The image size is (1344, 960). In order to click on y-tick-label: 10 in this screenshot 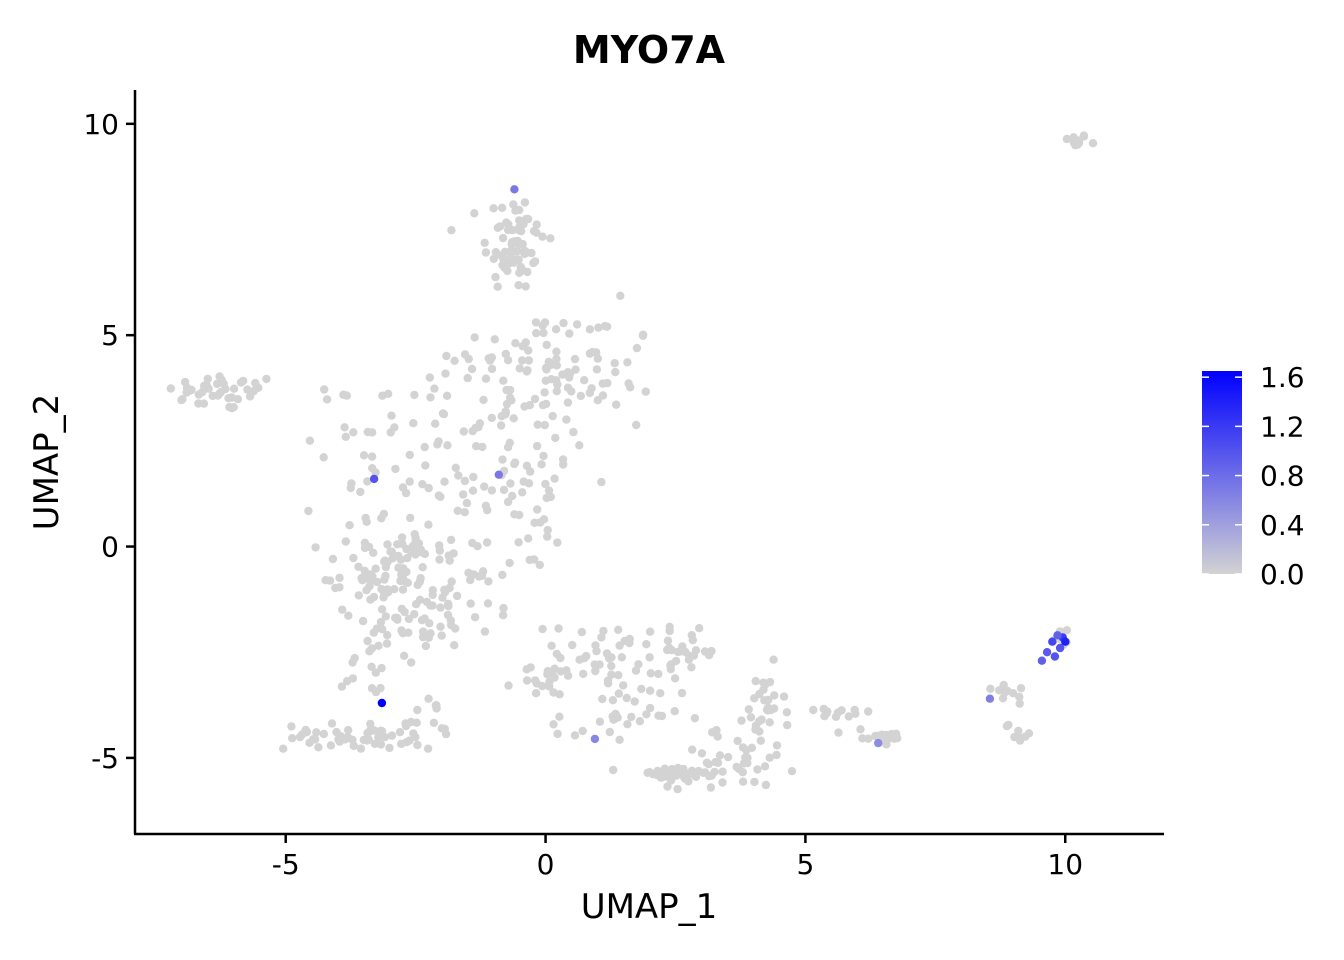, I will do `click(101, 124)`.